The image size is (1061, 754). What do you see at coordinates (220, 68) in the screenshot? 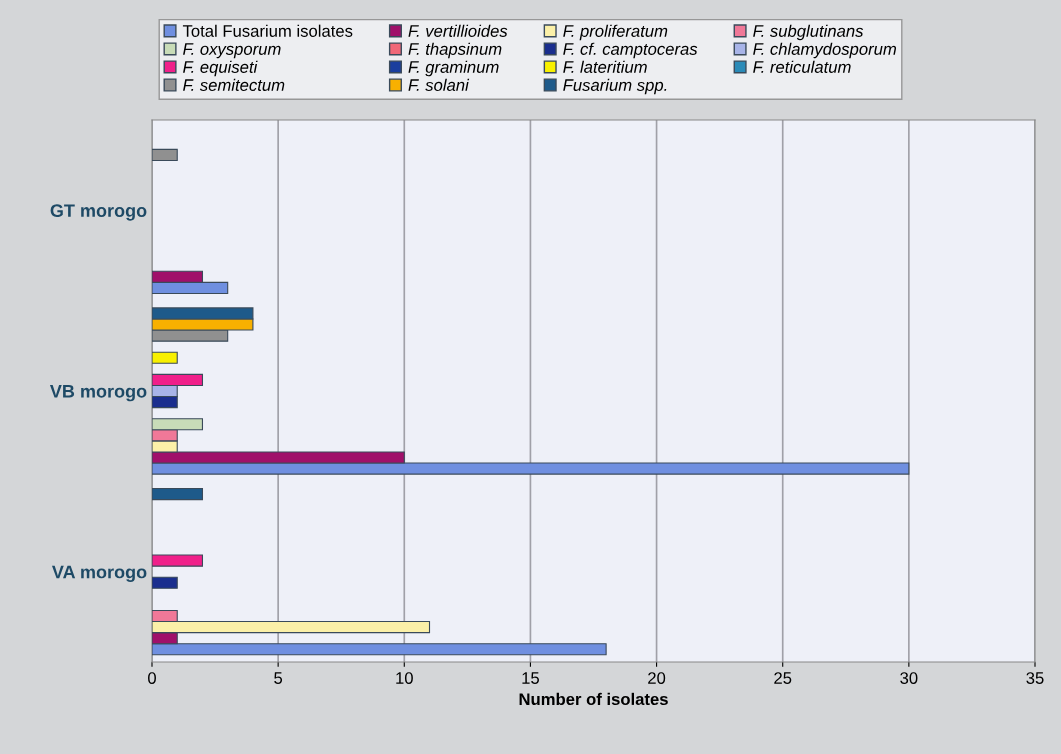
I see `legend-label: F. equiseti` at bounding box center [220, 68].